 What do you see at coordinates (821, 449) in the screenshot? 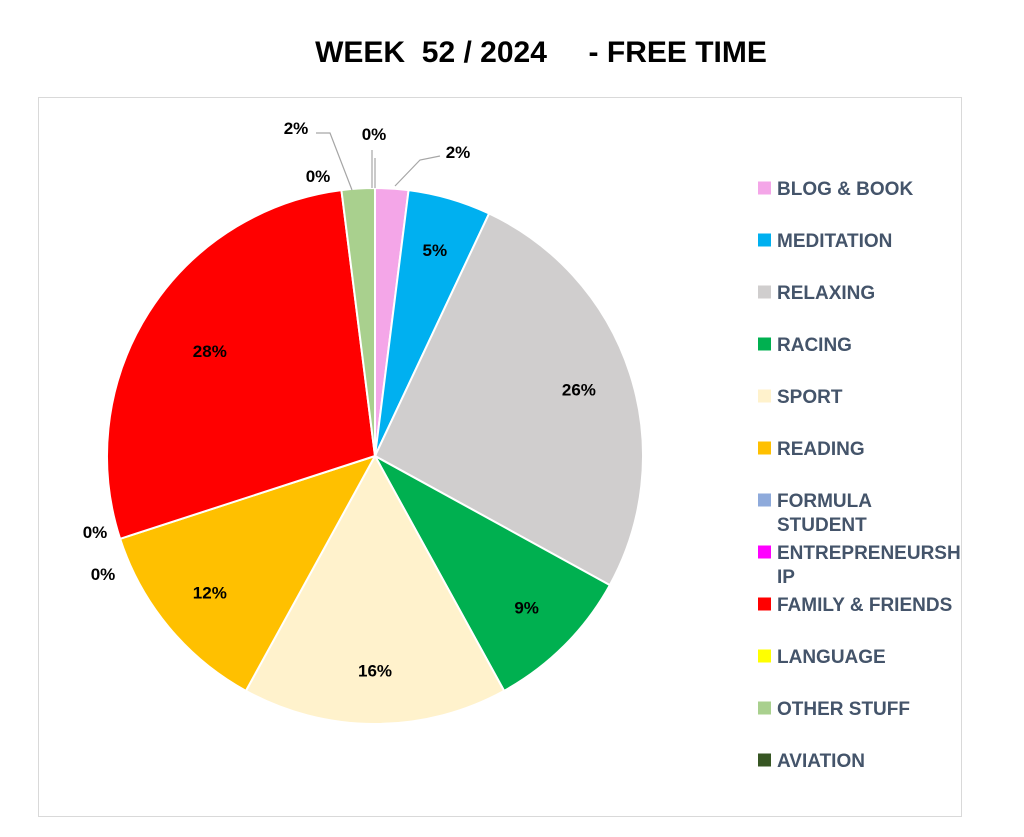
I see `legend-label-reading: READING` at bounding box center [821, 449].